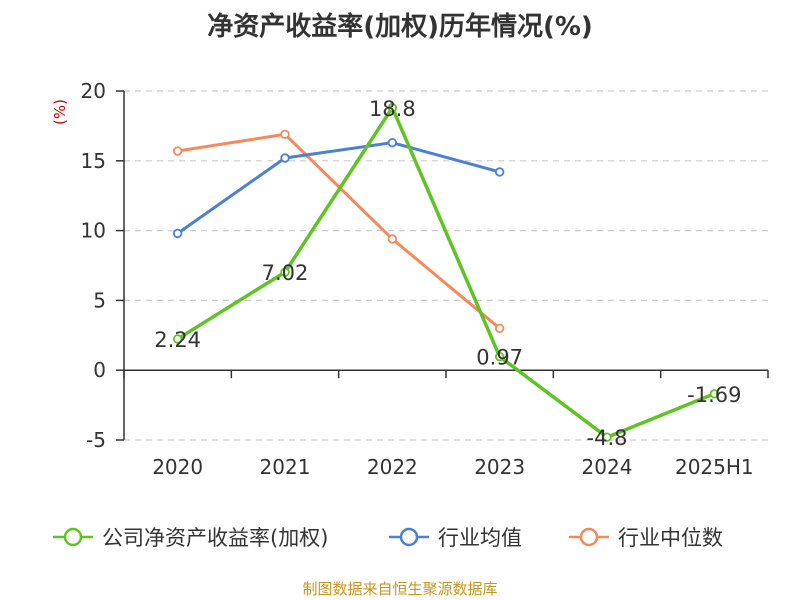 The height and width of the screenshot is (600, 800). Describe the element at coordinates (392, 467) in the screenshot. I see `x-tick-label: 2022` at that location.